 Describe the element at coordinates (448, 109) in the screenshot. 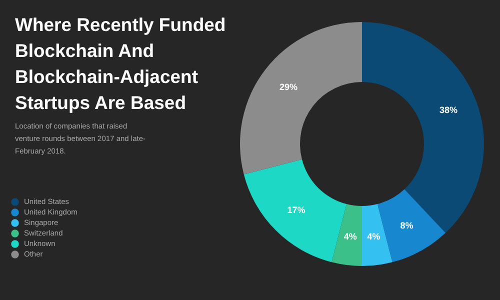

I see `data-label: 38%` at that location.